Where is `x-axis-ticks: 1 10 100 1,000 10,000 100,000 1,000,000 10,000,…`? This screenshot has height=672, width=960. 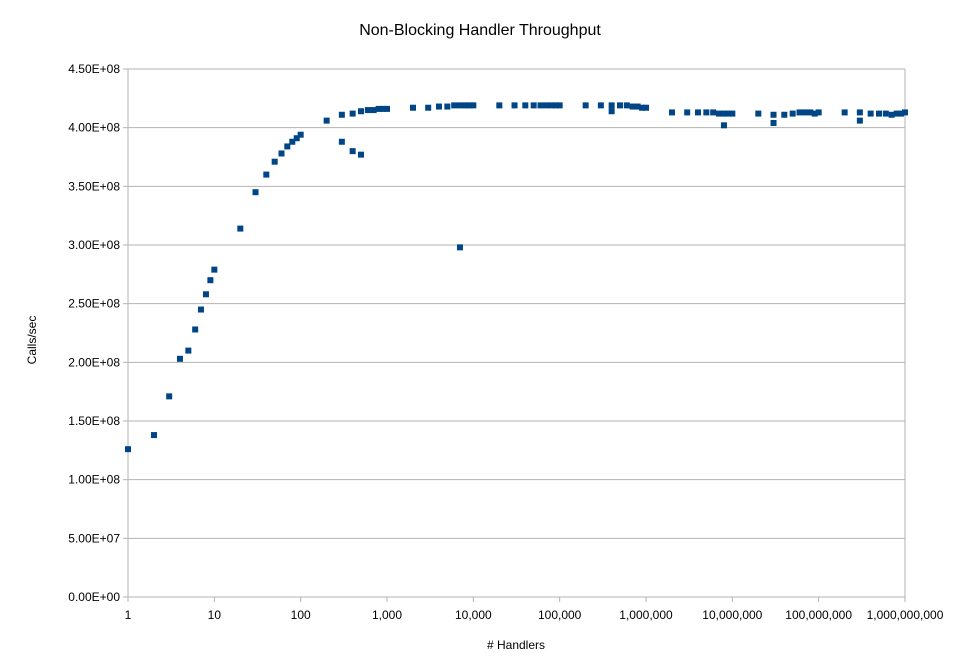 x-axis-ticks: 1 10 100 1,000 10,000 100,000 1,000,000 10,000,… is located at coordinates (534, 615).